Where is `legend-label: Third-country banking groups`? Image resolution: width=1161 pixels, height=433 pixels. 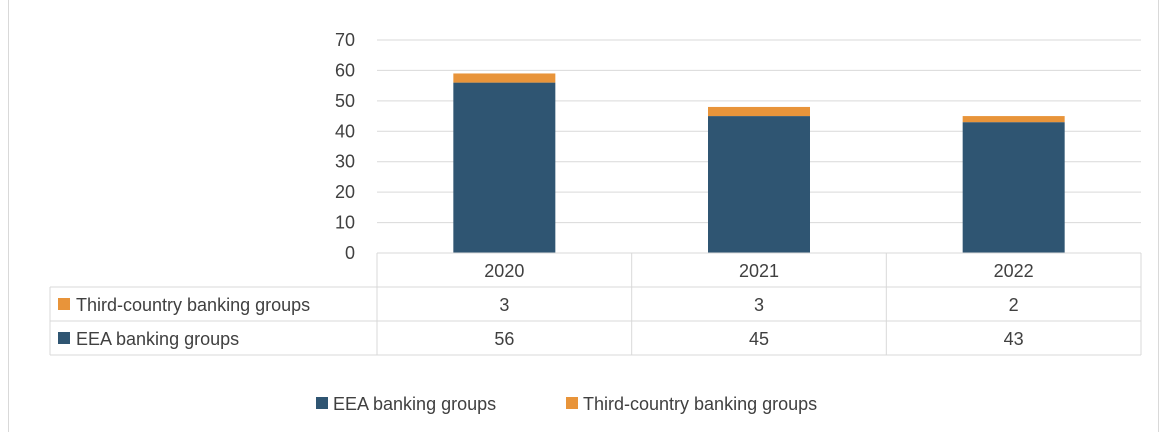
legend-label: Third-country banking groups is located at coordinates (700, 404).